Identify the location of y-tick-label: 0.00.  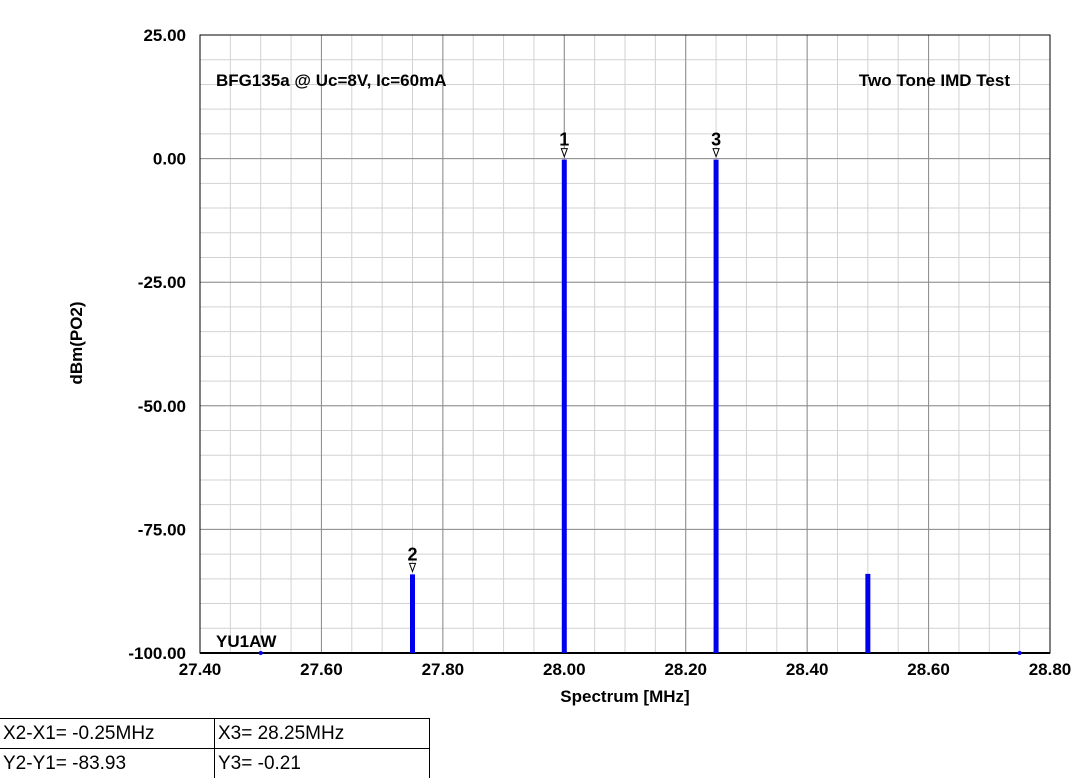
(169, 159).